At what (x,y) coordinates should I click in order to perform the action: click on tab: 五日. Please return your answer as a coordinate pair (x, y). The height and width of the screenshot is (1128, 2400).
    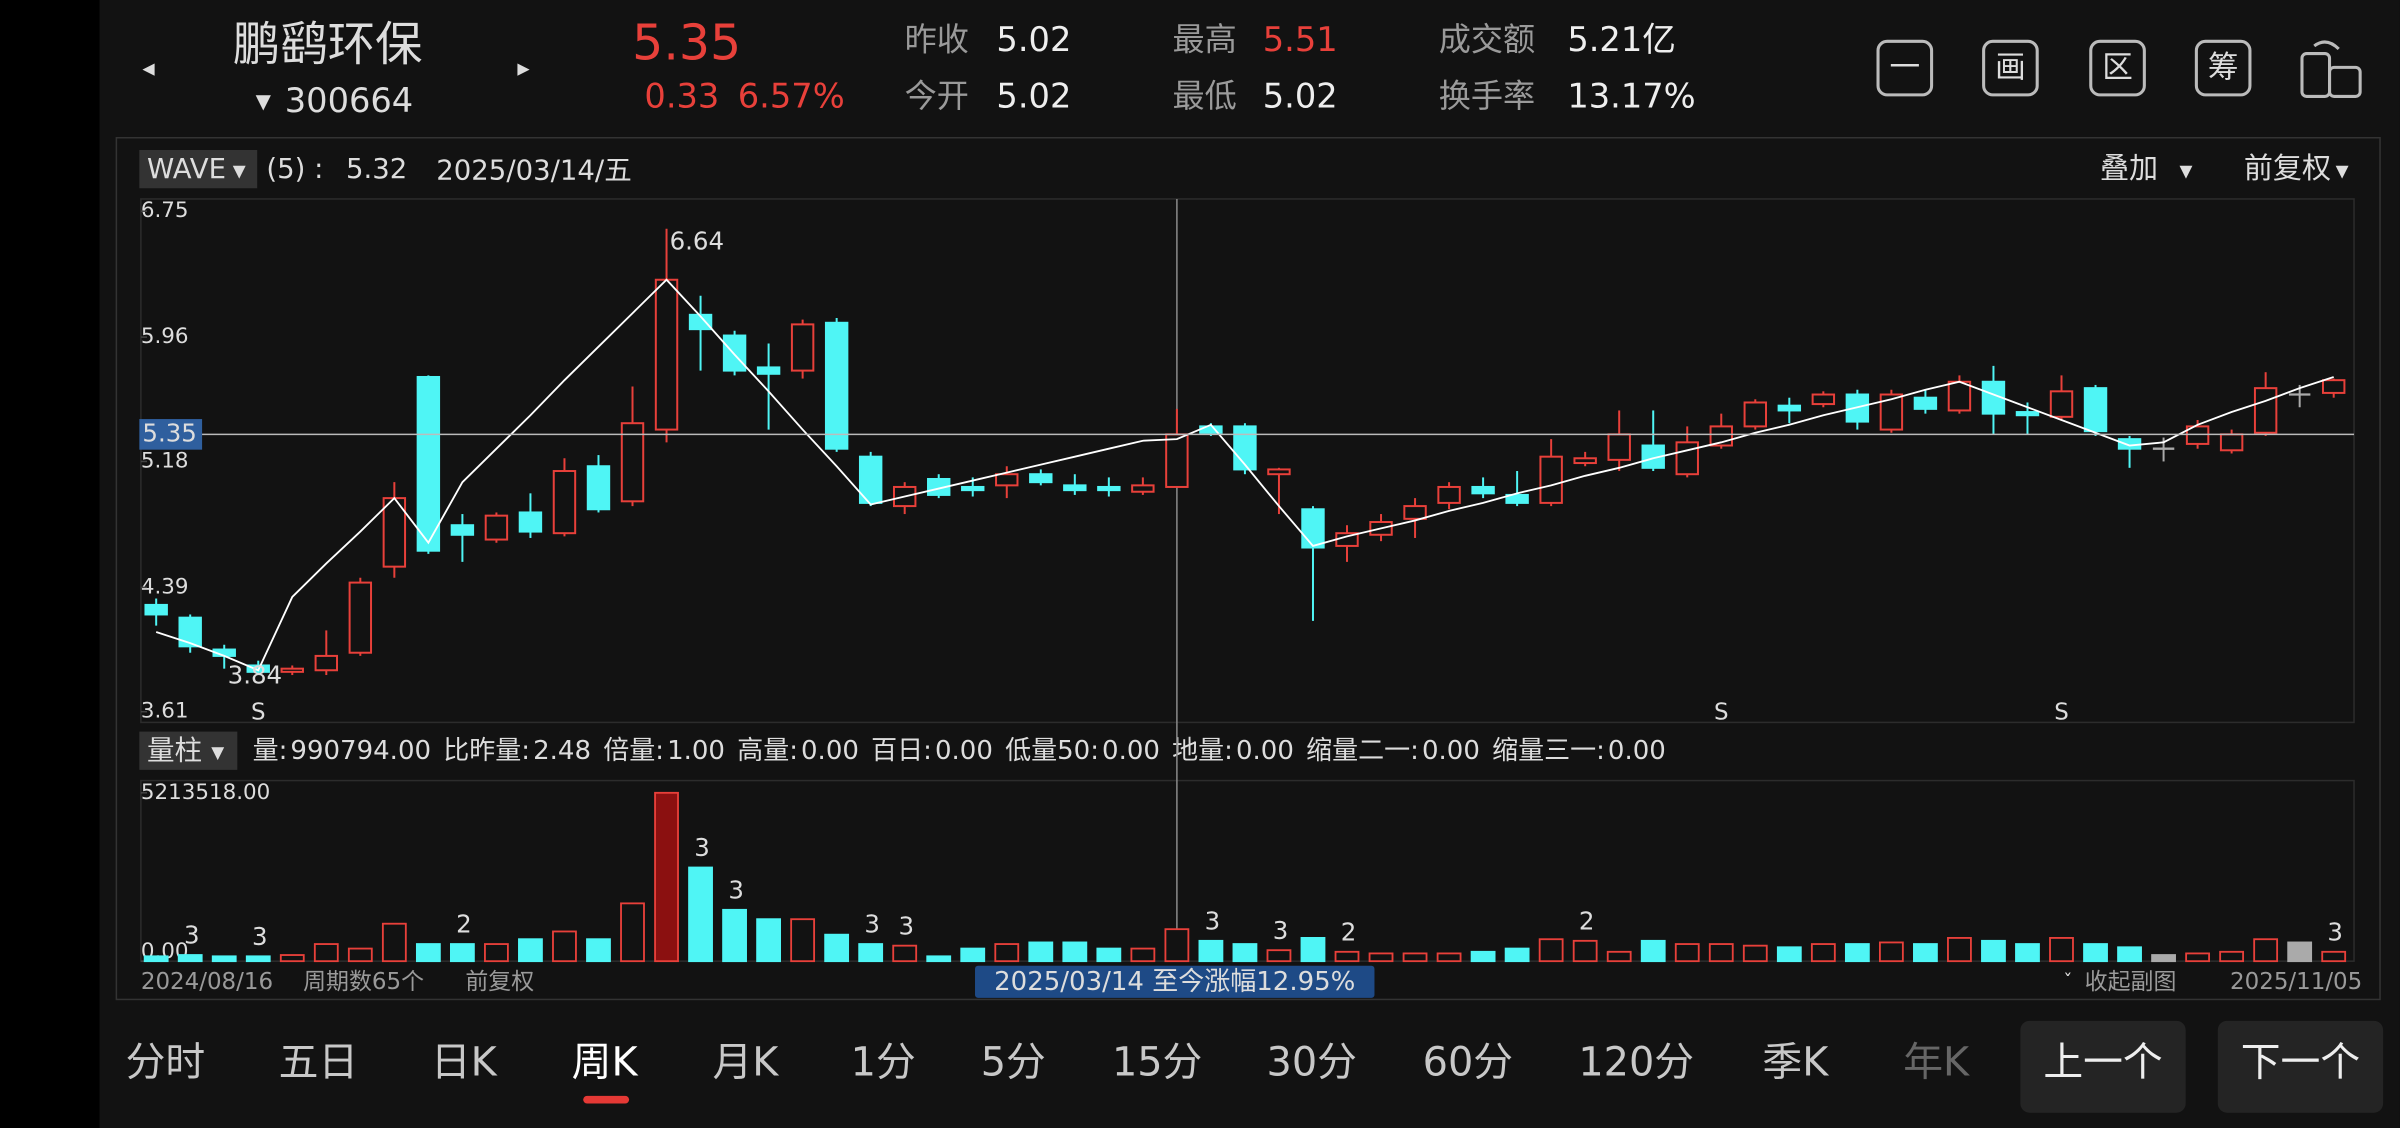
    Looking at the image, I should click on (319, 1063).